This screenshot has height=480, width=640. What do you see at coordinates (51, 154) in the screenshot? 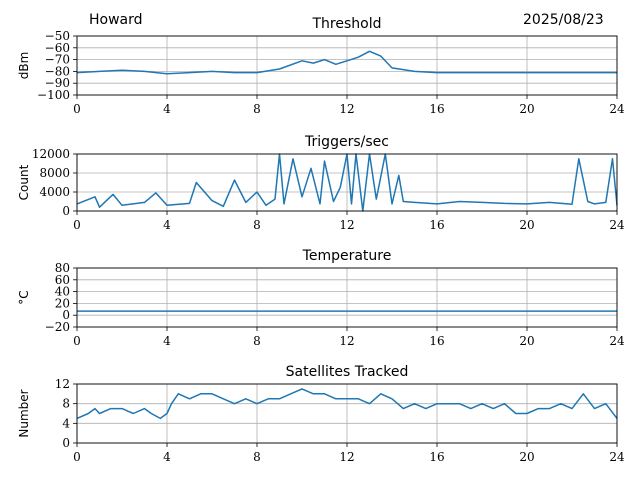
I see `y-tick-label: 12000` at bounding box center [51, 154].